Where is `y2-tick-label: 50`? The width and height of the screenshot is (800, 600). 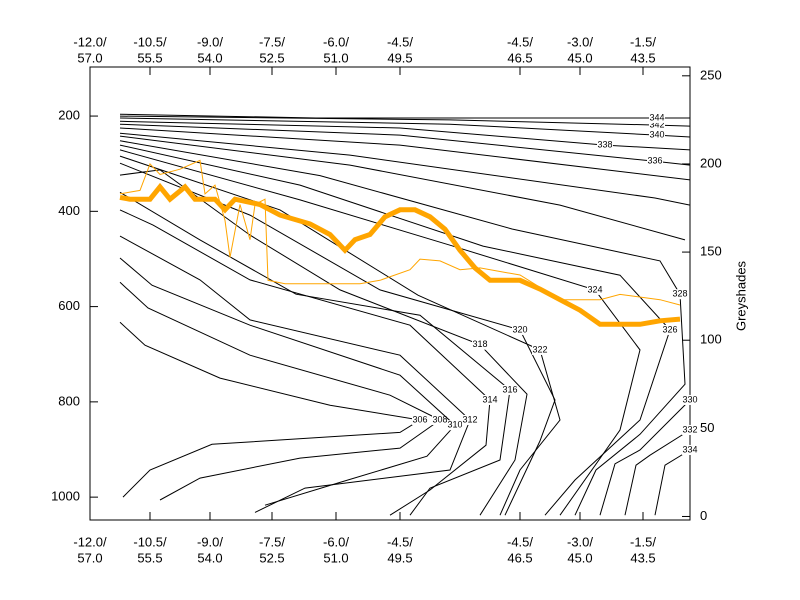
y2-tick-label: 50 is located at coordinates (707, 427).